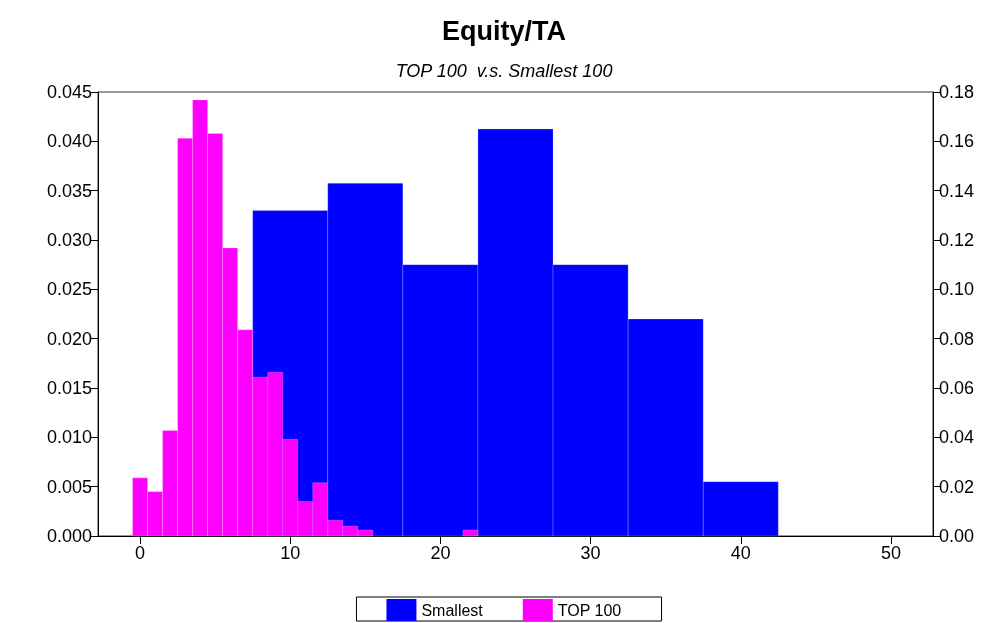 Image resolution: width=1008 pixels, height=623 pixels. What do you see at coordinates (440, 553) in the screenshot?
I see `x-tick-label: 20` at bounding box center [440, 553].